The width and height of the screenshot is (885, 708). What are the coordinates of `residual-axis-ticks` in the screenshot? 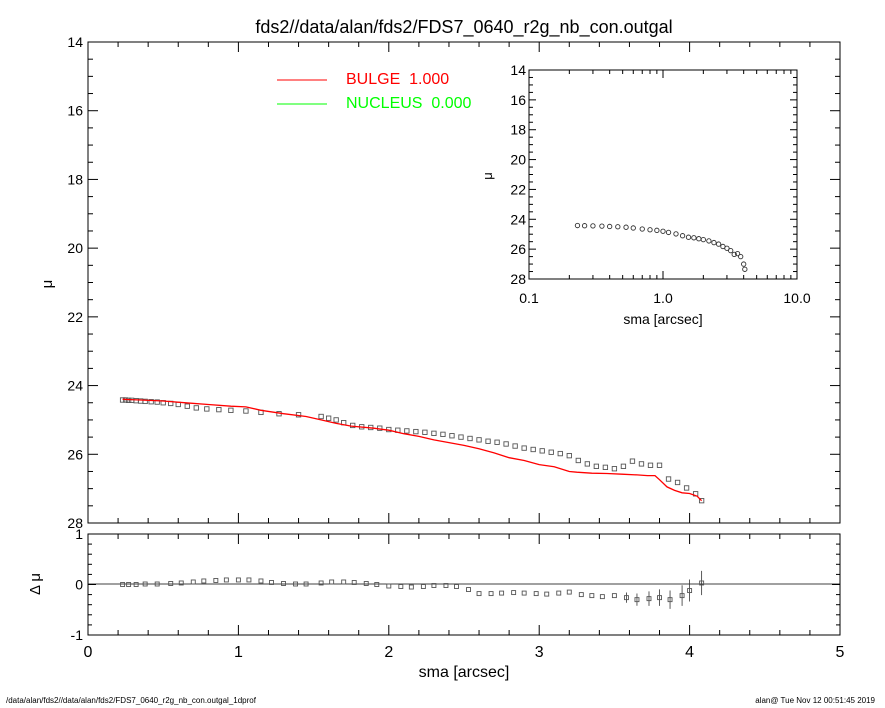 It's located at (464, 584).